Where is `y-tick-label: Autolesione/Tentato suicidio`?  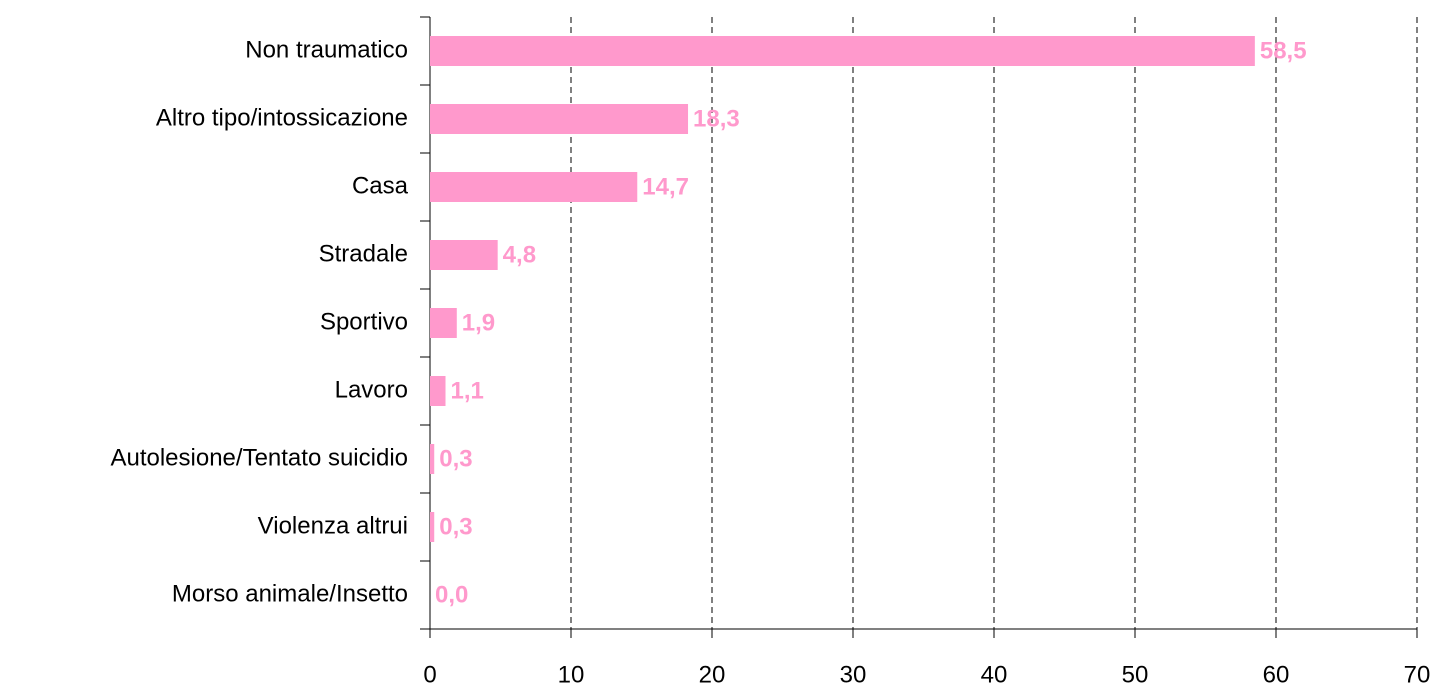
y-tick-label: Autolesione/Tentato suicidio is located at coordinates (259, 457).